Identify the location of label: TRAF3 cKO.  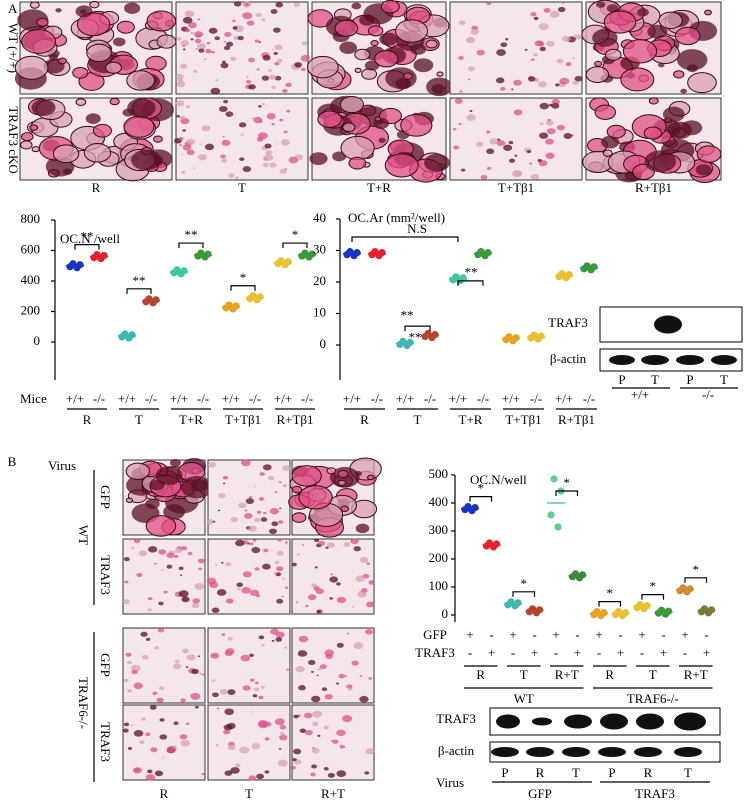
(13, 140).